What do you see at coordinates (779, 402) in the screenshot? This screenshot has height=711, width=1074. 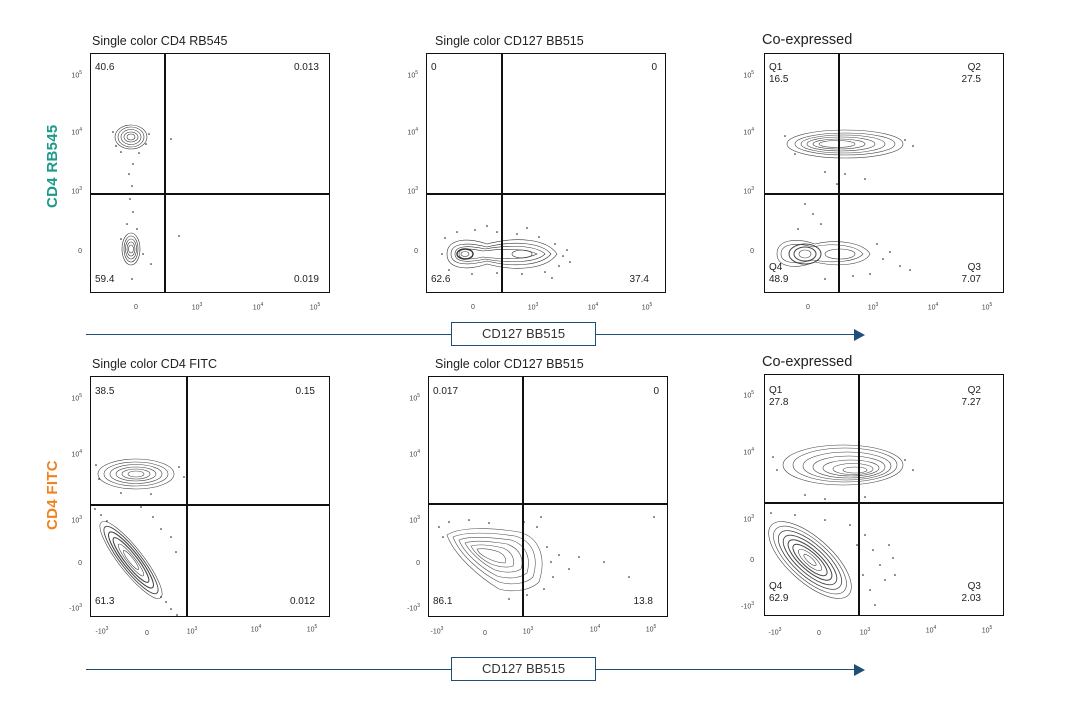 I see `quadrant-ul-value: 27.8` at bounding box center [779, 402].